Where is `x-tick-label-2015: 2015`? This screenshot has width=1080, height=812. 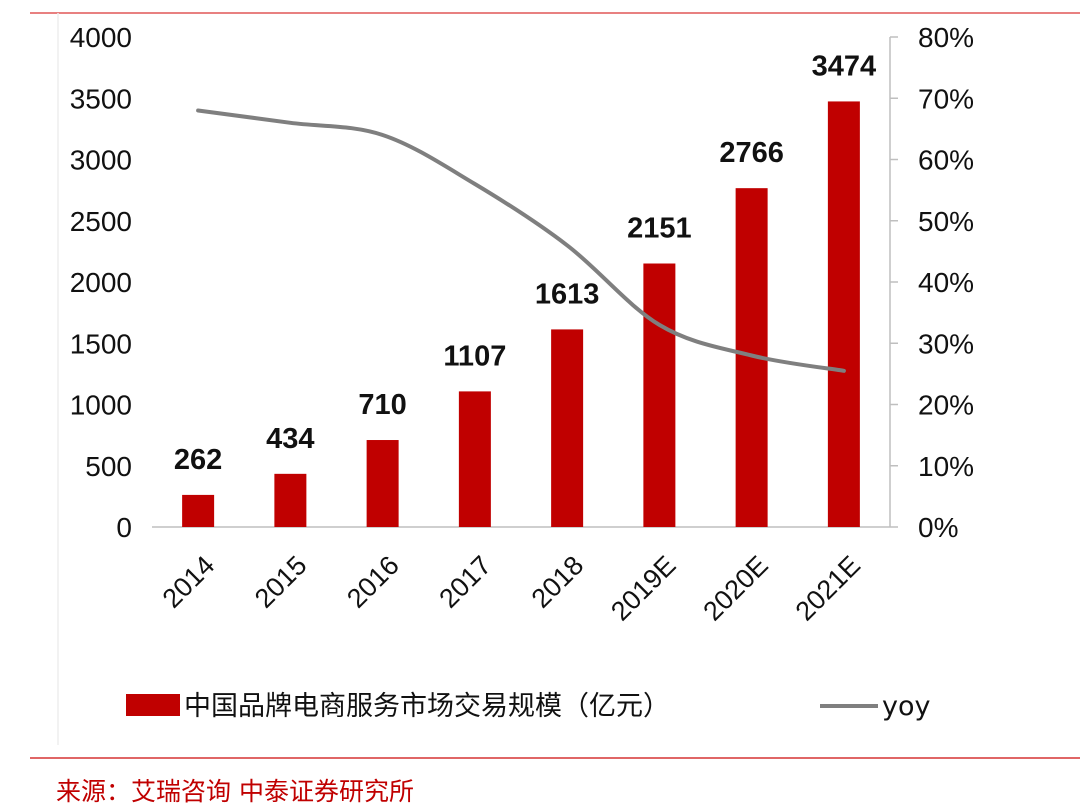 x-tick-label-2015: 2015 is located at coordinates (281, 582).